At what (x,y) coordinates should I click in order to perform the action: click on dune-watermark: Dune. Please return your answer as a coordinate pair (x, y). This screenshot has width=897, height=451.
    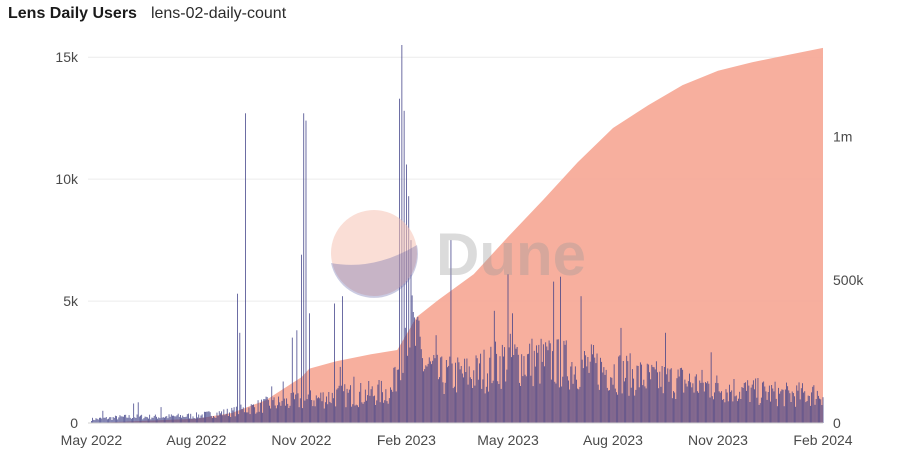
    Looking at the image, I should click on (458, 254).